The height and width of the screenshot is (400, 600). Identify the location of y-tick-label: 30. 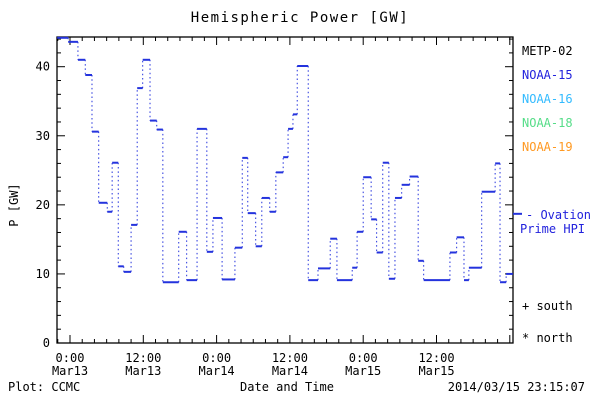
(43, 136).